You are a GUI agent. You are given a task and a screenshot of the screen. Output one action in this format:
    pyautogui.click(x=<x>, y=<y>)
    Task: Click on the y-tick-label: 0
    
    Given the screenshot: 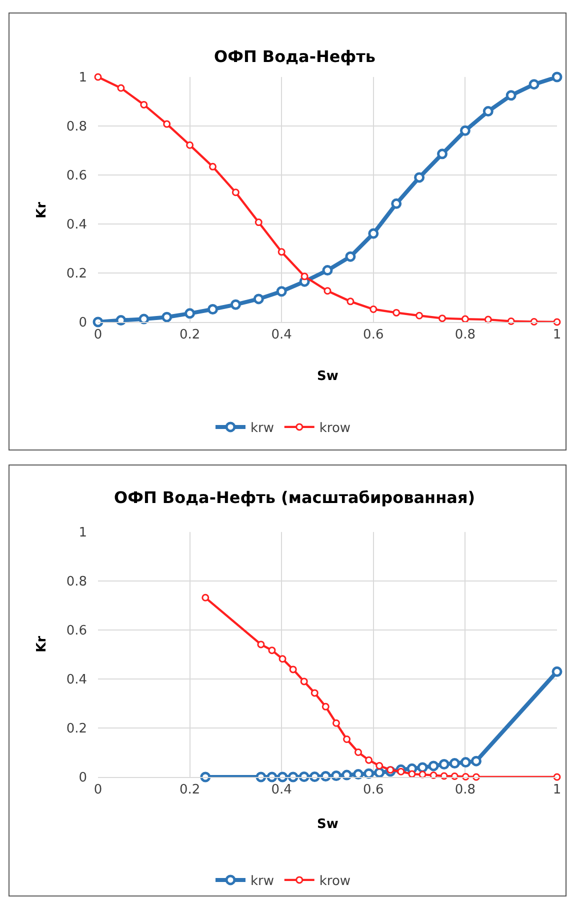 What is the action you would take?
    pyautogui.click(x=82, y=323)
    